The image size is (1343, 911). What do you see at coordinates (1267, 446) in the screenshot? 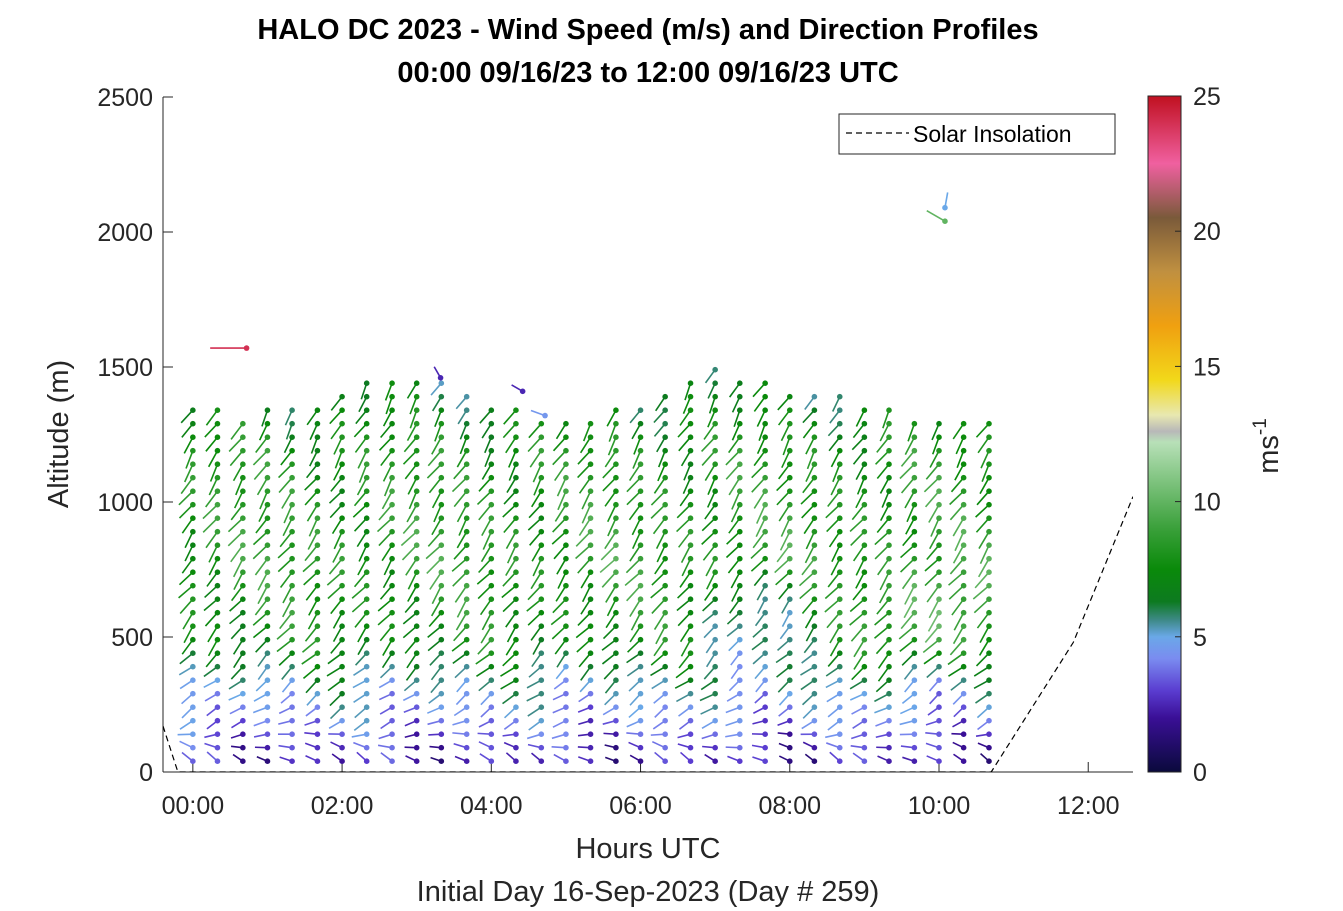
I see `colorbar-label: ms-1` at bounding box center [1267, 446].